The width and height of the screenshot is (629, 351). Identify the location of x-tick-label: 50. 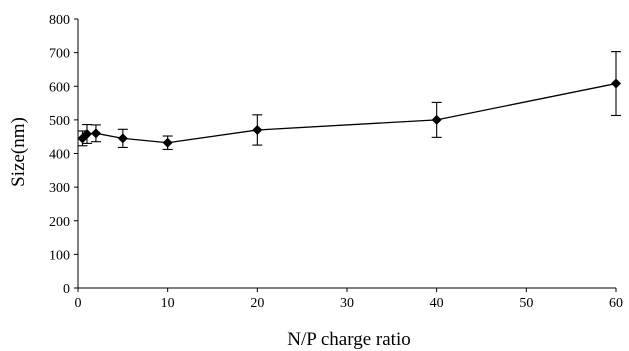
(526, 303).